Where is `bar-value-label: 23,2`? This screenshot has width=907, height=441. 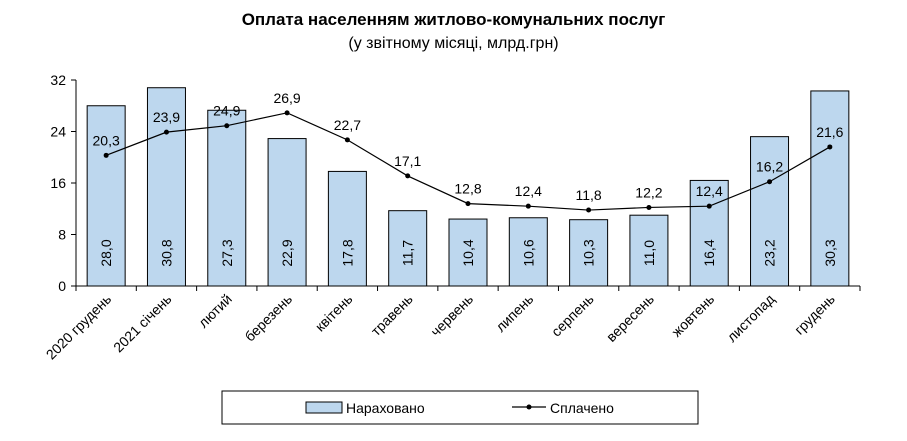 bar-value-label: 23,2 is located at coordinates (770, 252).